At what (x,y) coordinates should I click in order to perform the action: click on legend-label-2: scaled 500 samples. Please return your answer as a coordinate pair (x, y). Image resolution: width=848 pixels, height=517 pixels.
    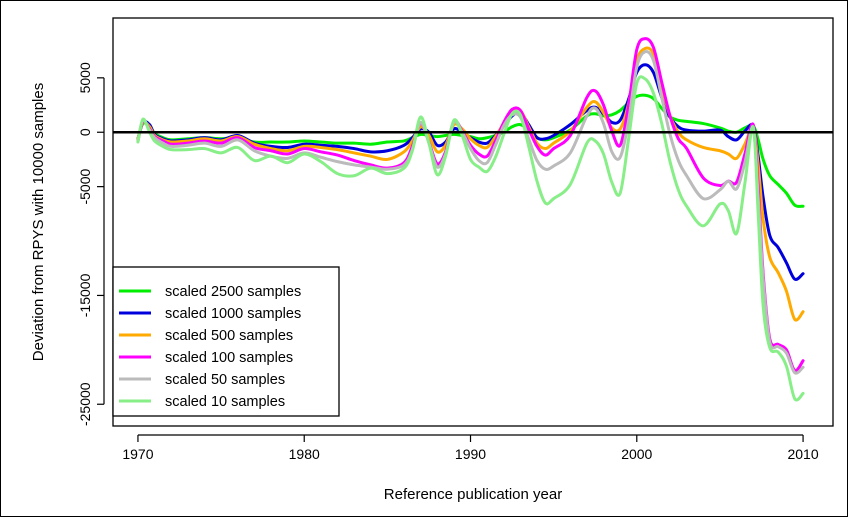
    Looking at the image, I should click on (229, 336).